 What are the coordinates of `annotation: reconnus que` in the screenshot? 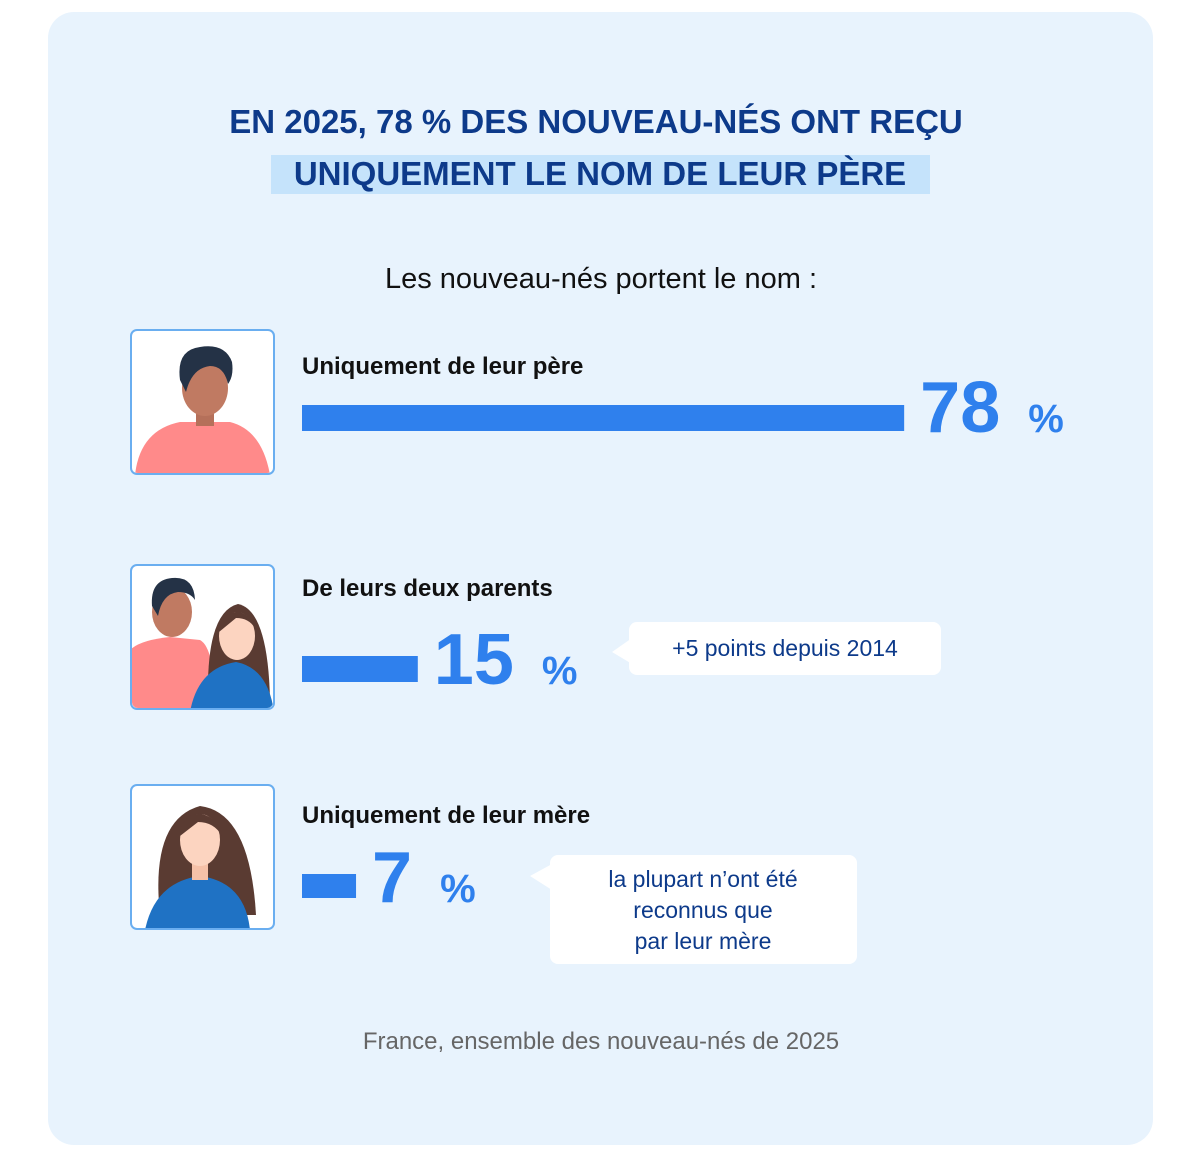 It's located at (702, 910).